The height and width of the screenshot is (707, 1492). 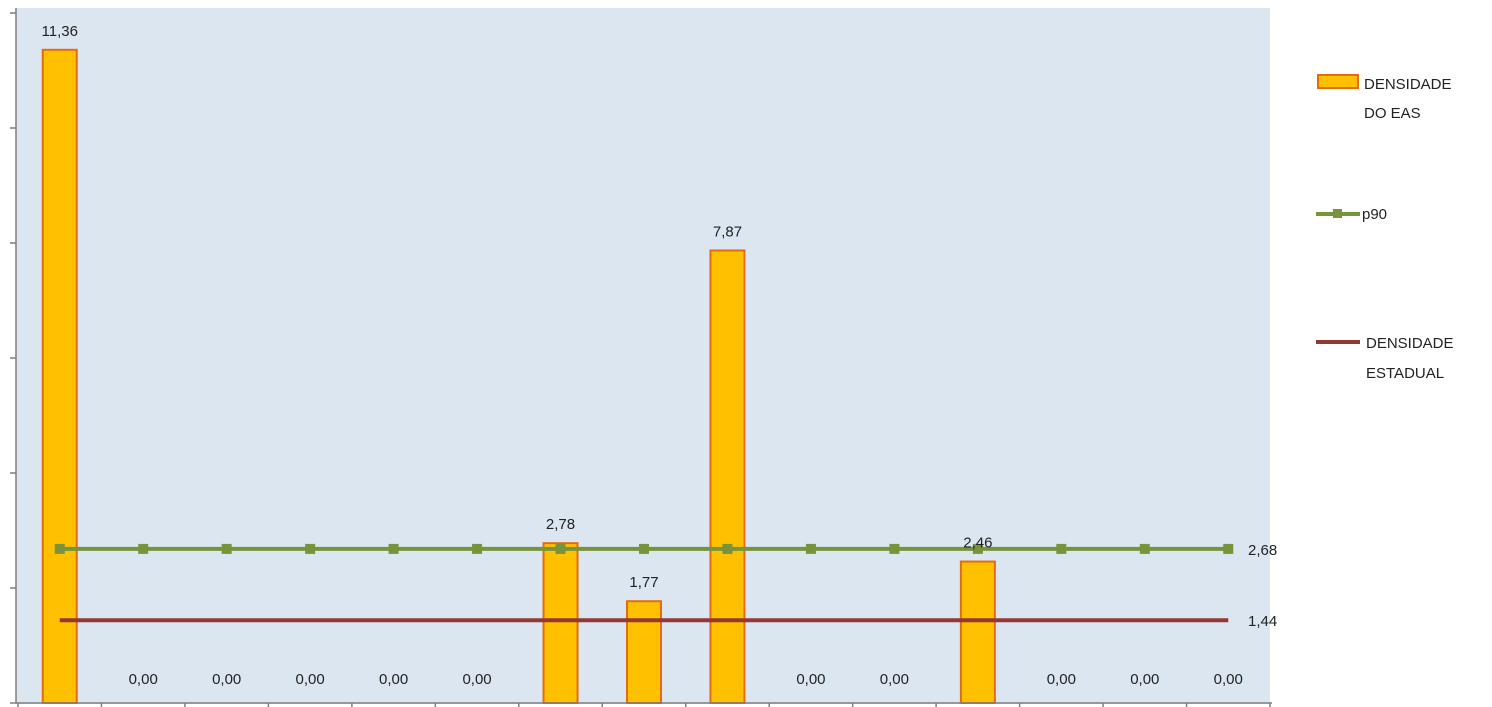 I want to click on legend-label-bars-line2: DO EAS, so click(x=1392, y=113).